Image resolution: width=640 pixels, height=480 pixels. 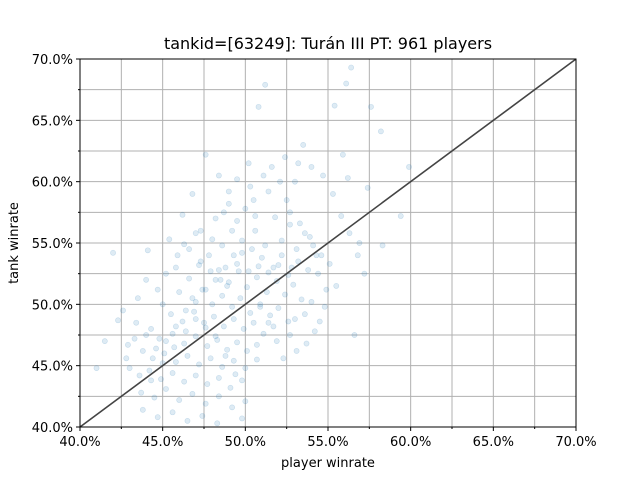 I want to click on x-tick-label: 60.0%, so click(x=410, y=442).